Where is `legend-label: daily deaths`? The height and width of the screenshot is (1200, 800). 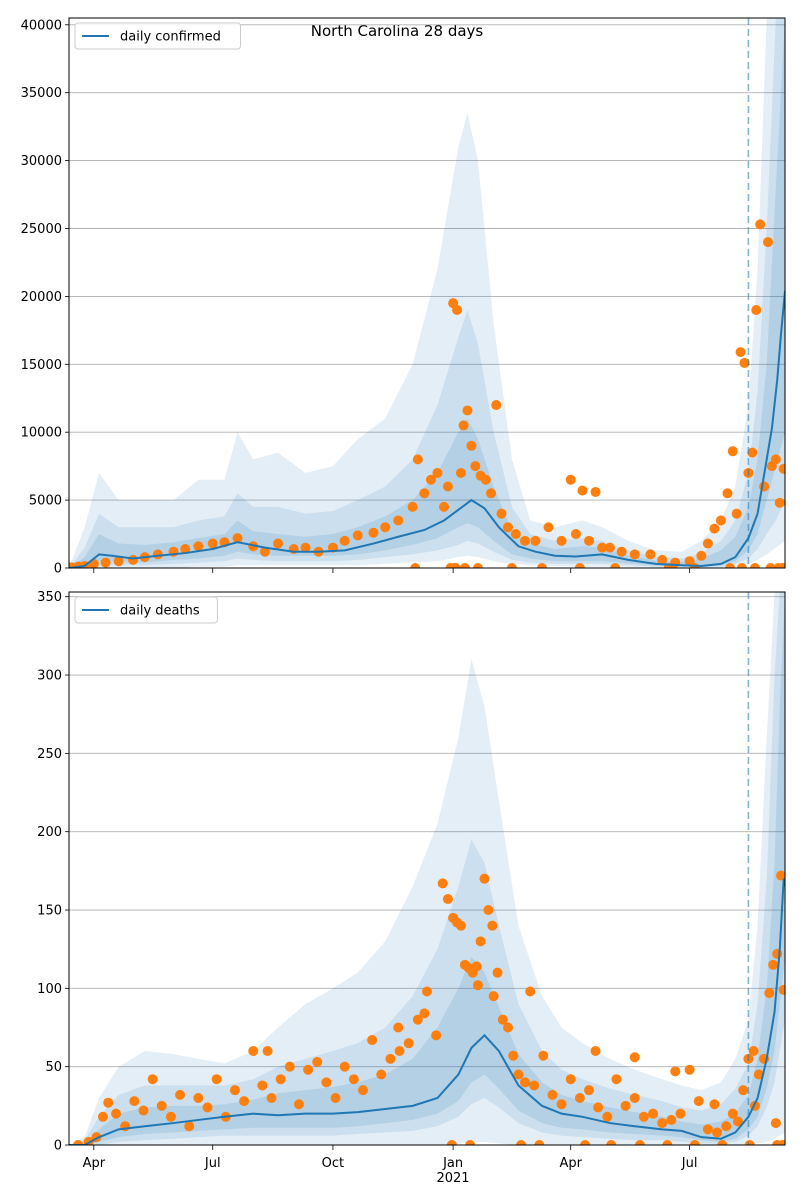 legend-label: daily deaths is located at coordinates (160, 611).